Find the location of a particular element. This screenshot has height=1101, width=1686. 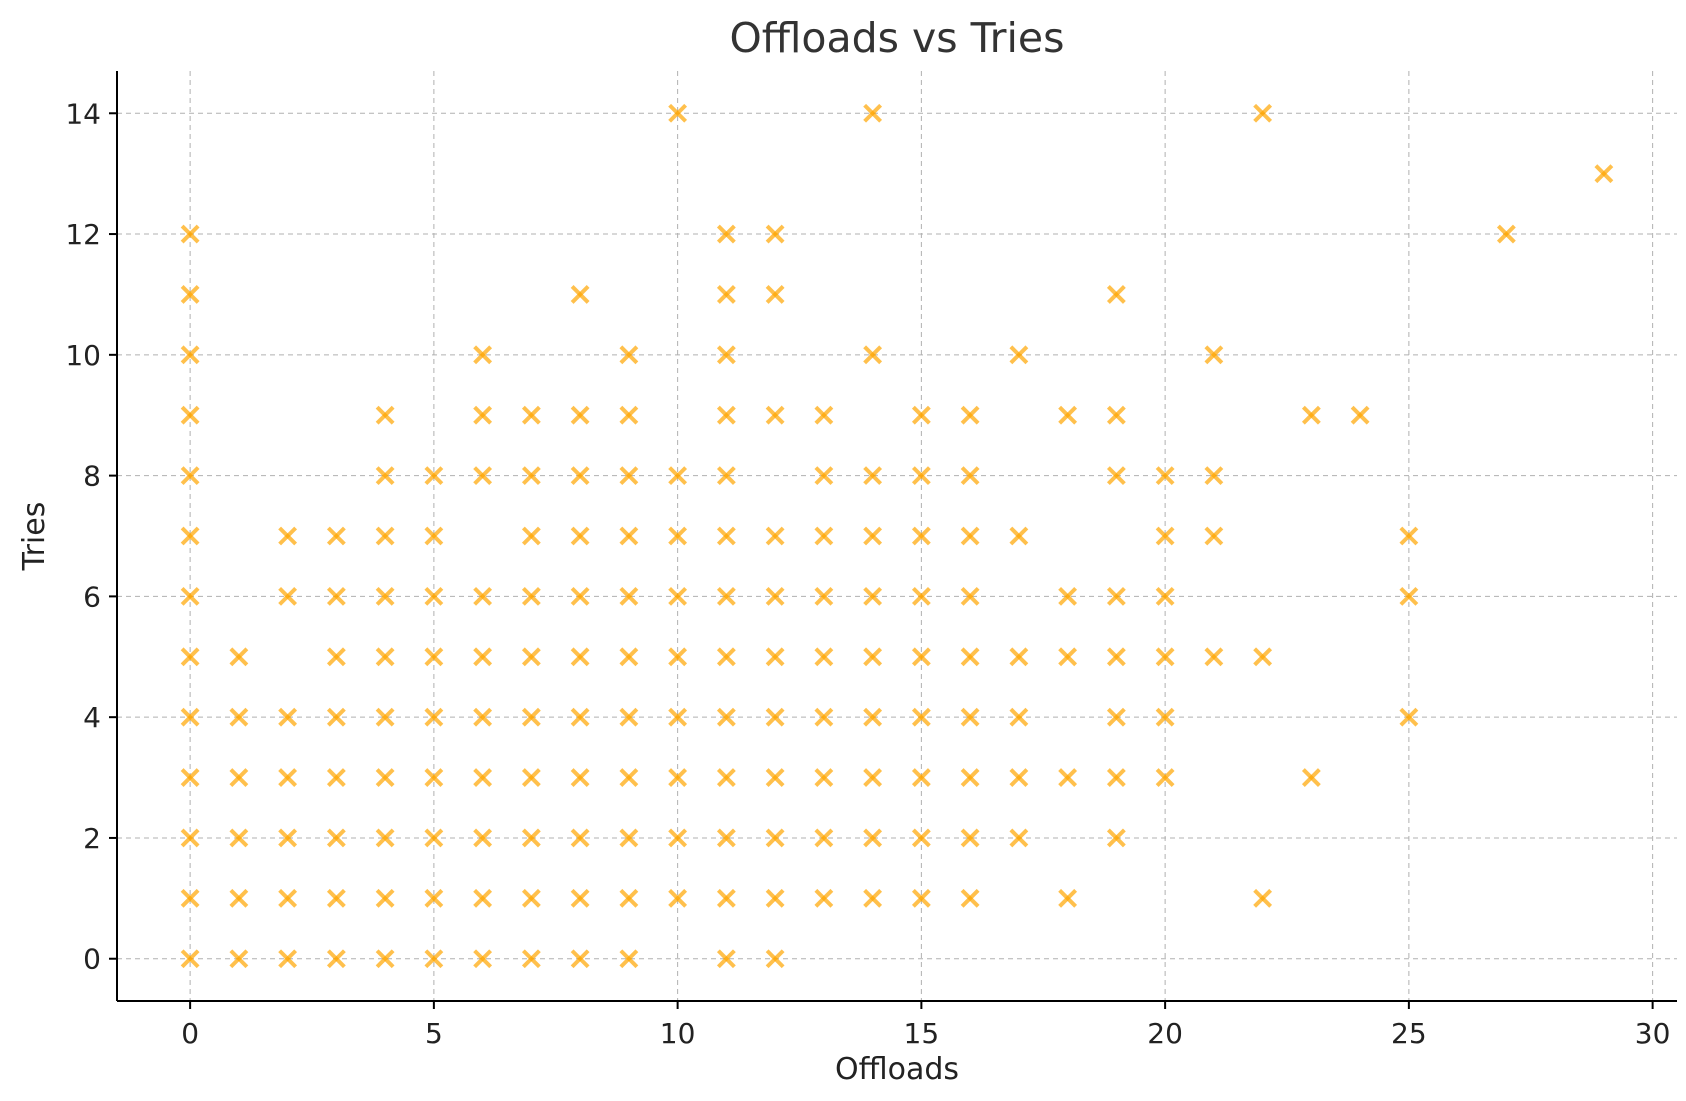

y-tick-label: 6 is located at coordinates (92, 596).